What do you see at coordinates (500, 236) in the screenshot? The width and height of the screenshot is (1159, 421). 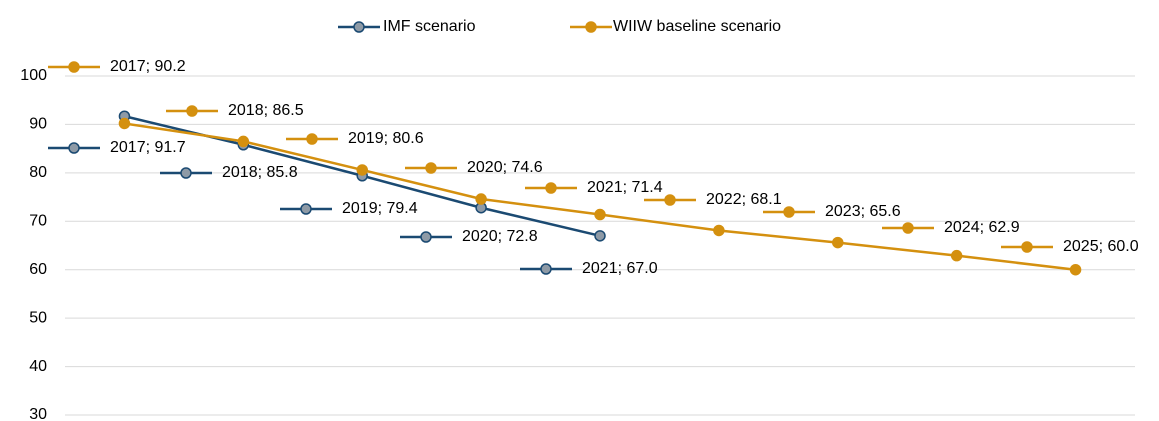 I see `data-label: 2020; 72.8` at bounding box center [500, 236].